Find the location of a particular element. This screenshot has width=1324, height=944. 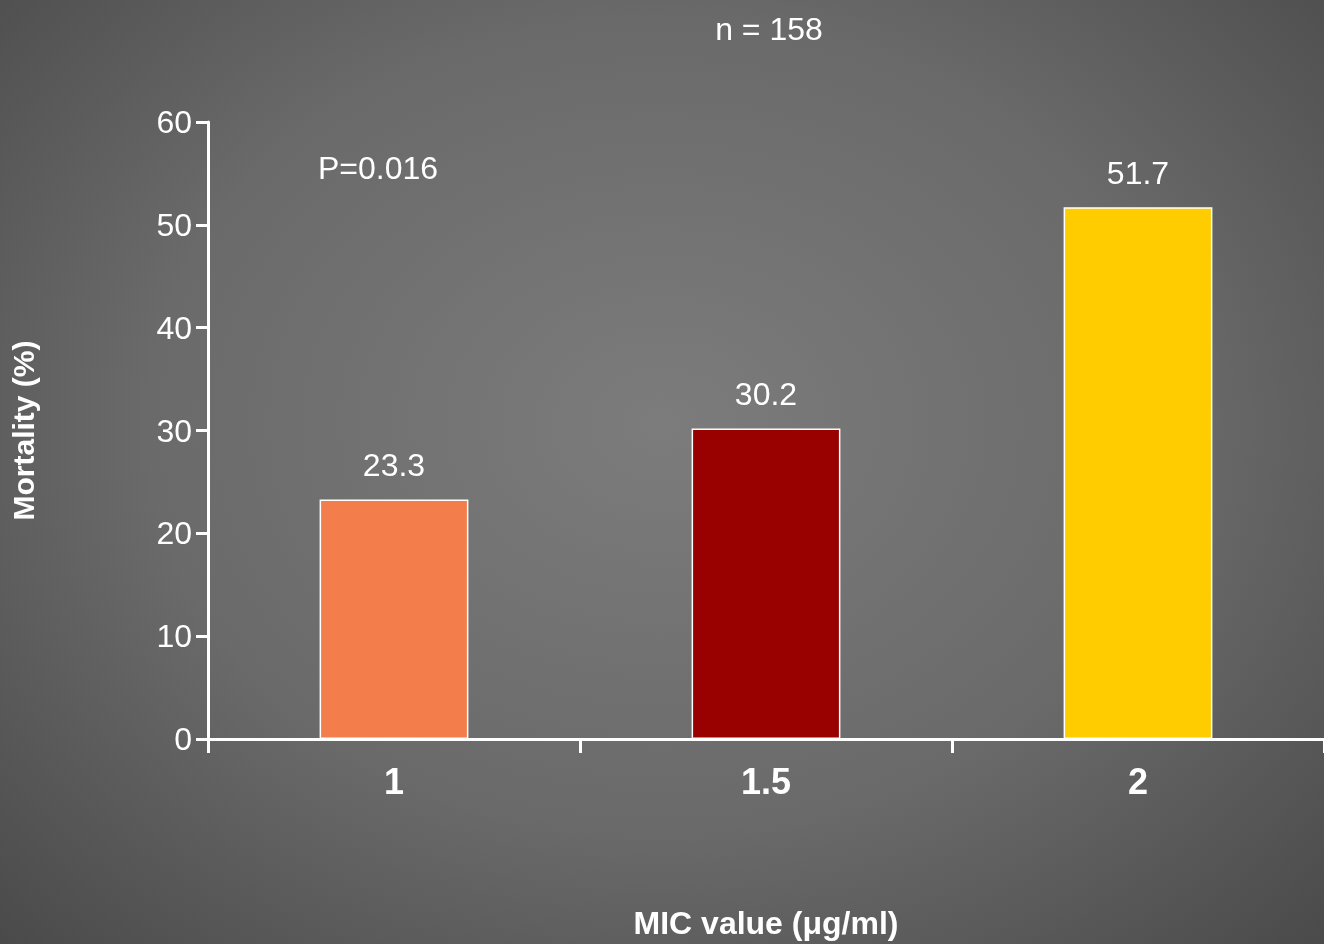

x-tick-label: 2 is located at coordinates (1138, 781).